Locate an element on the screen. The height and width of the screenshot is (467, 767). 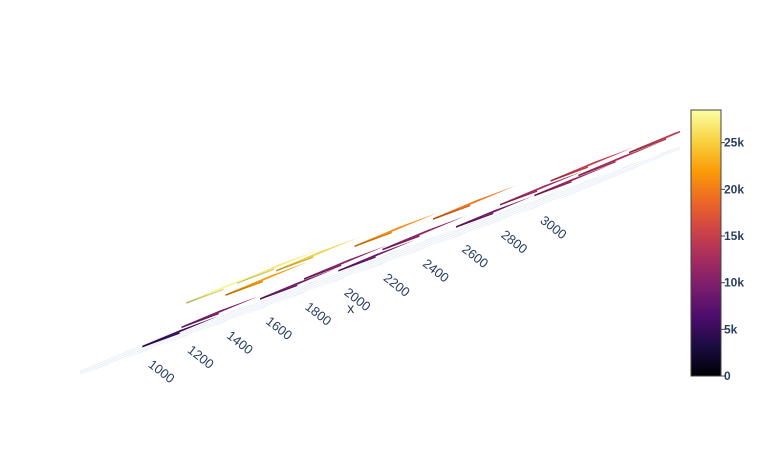
x-tick-label: 1200 is located at coordinates (201, 357).